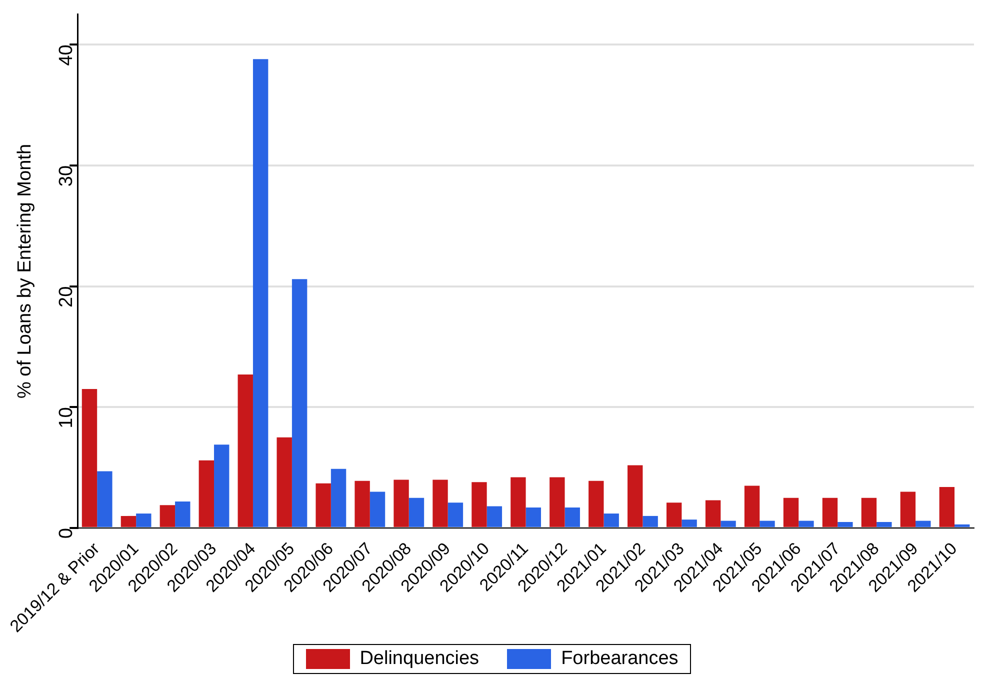  I want to click on legend-label: Forbearances, so click(619, 659).